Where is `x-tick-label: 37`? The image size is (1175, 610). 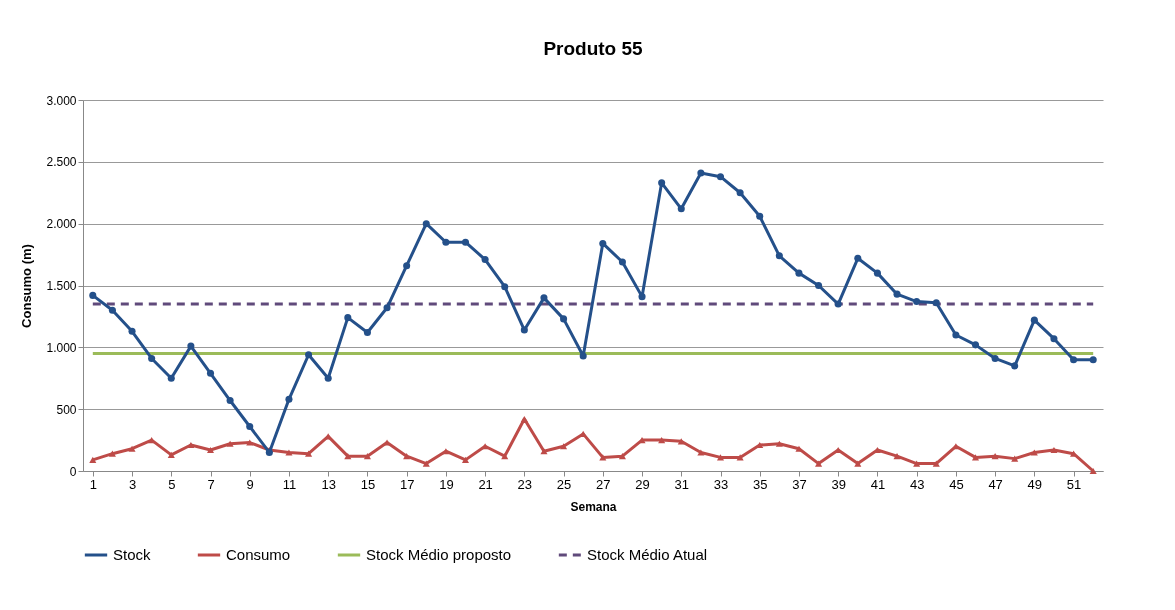 x-tick-label: 37 is located at coordinates (799, 484).